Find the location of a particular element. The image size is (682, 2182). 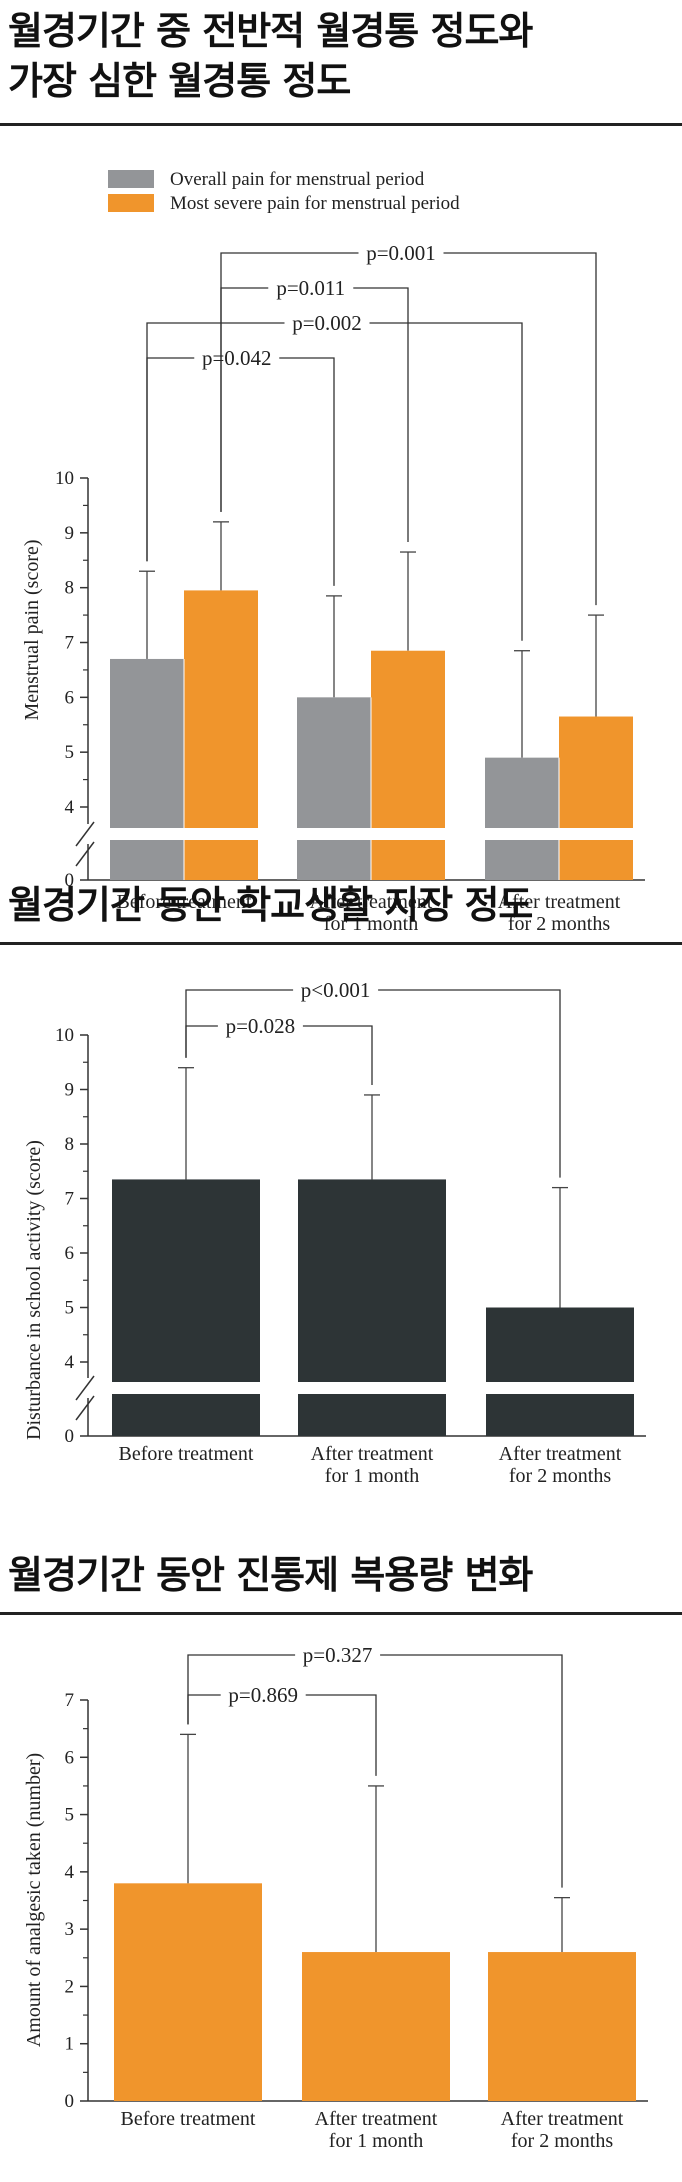

significance-bracket-2: p=0.011 is located at coordinates (314, 409).